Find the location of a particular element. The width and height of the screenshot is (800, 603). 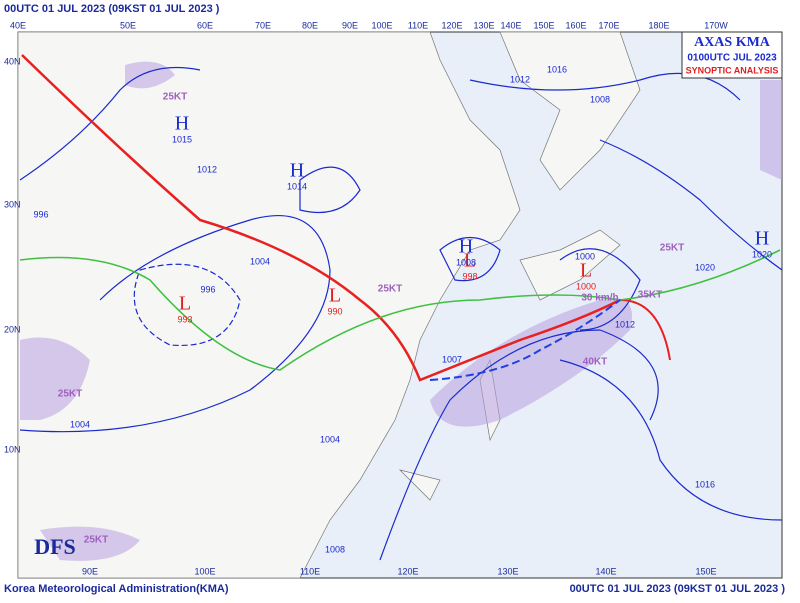

logo: DFS is located at coordinates (55, 546).